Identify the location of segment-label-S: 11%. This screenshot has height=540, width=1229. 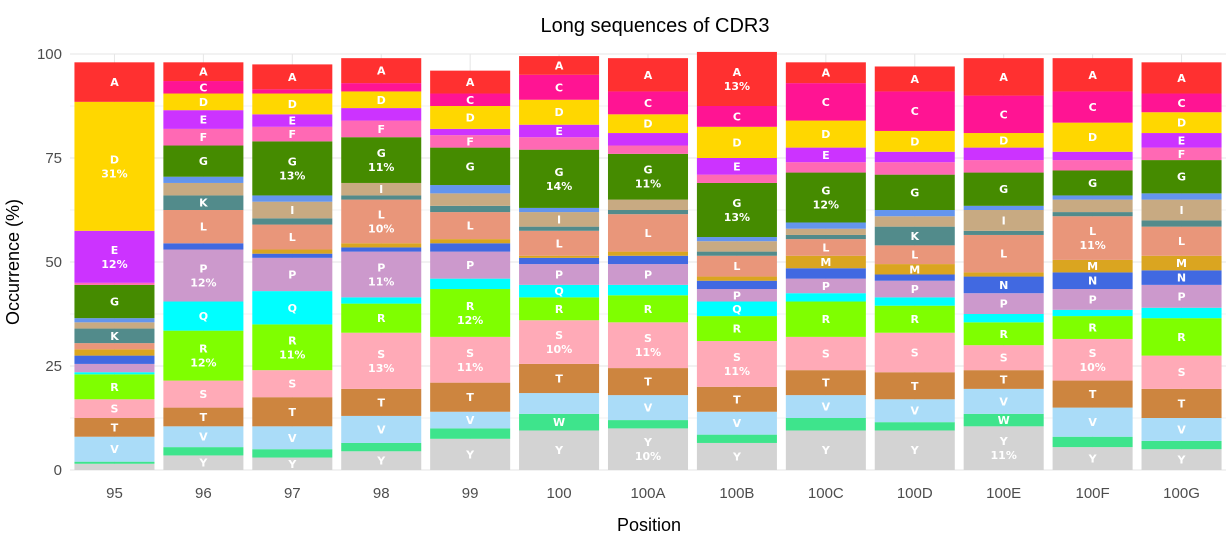
(470, 367).